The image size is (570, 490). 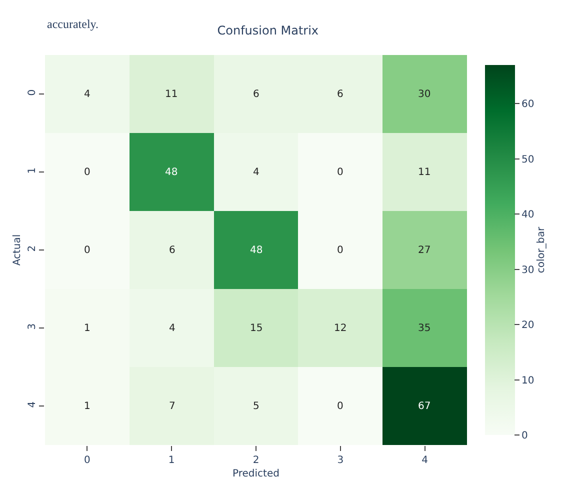 What do you see at coordinates (525, 436) in the screenshot?
I see `color-bar-label: 0` at bounding box center [525, 436].